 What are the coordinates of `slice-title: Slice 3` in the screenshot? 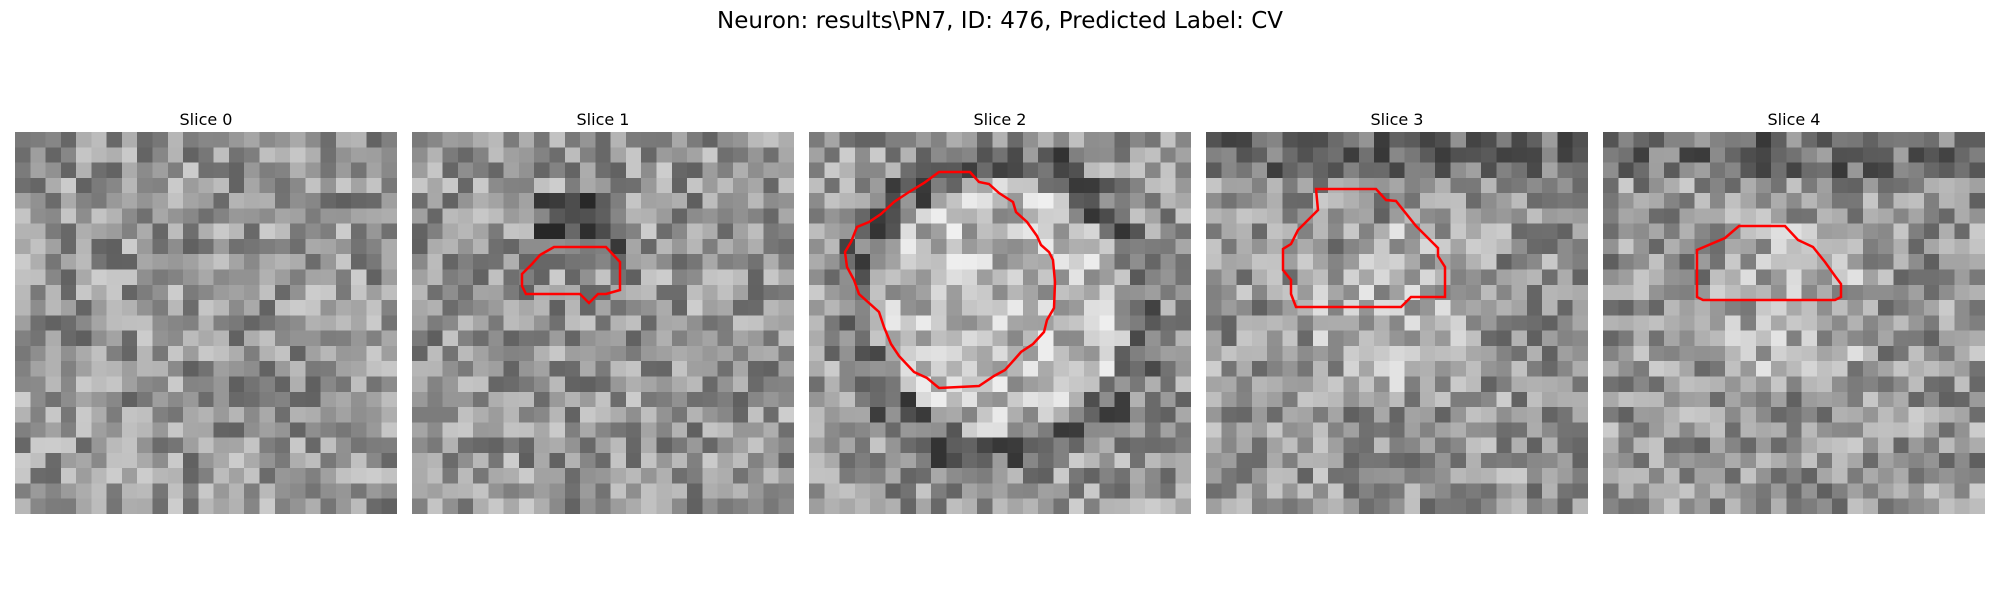 It's located at (1397, 119).